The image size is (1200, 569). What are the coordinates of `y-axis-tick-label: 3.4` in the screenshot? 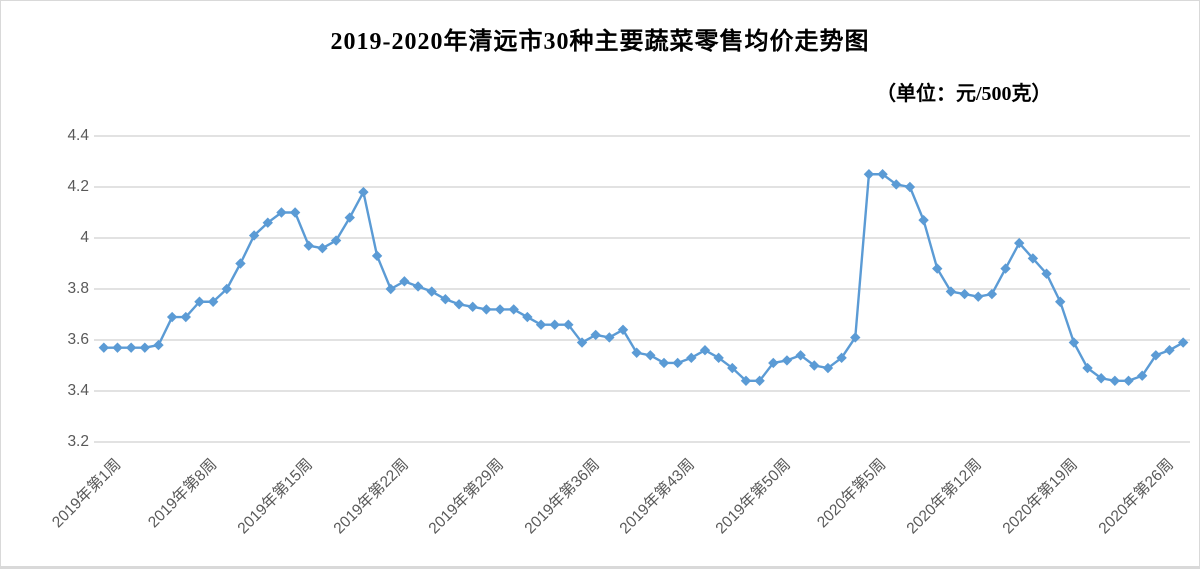 It's located at (78, 390).